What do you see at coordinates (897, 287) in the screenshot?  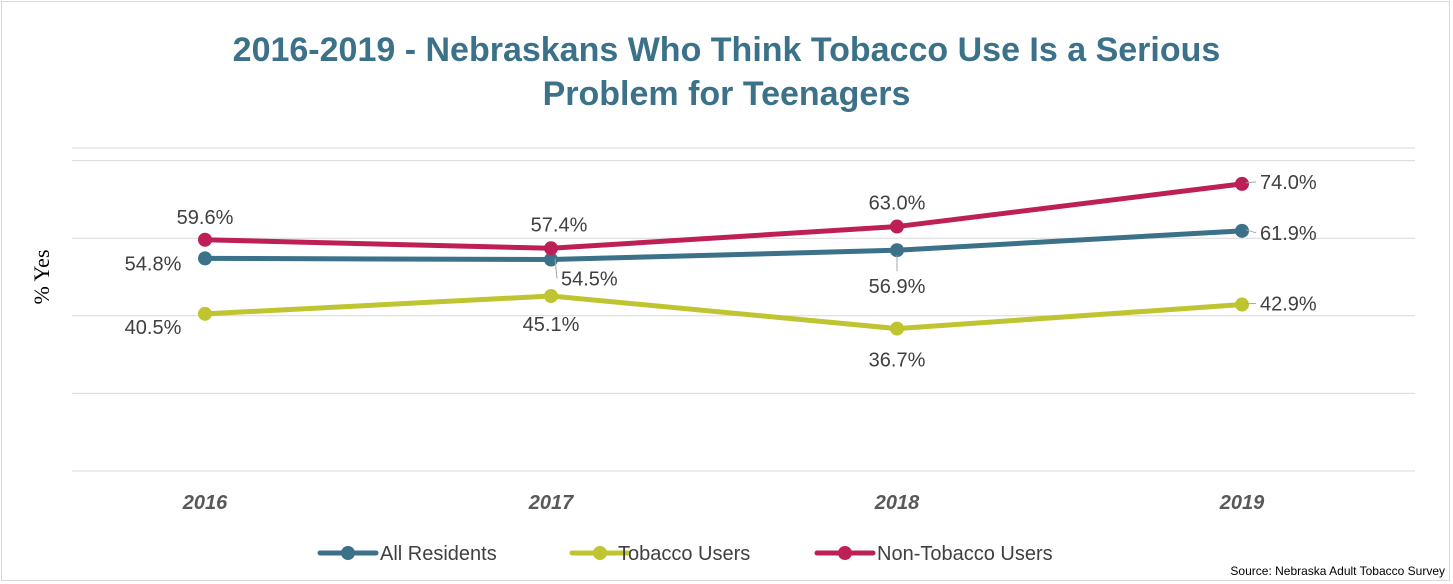 I see `data-label-all-residents-2018: 56.9%` at bounding box center [897, 287].